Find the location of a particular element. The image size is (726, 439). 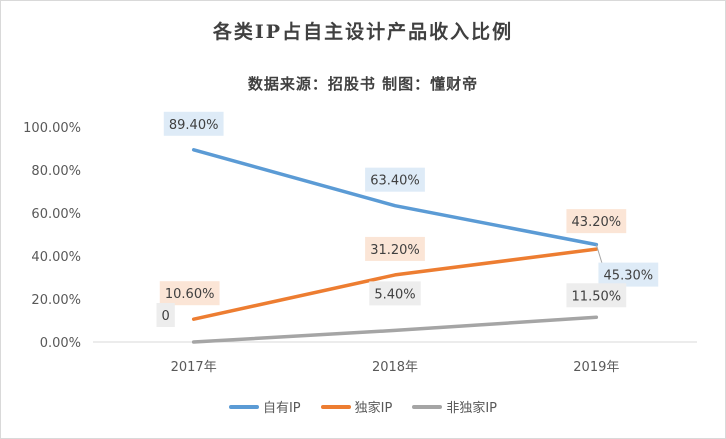

legend-item-non-exclusive-ip: 非独家IP is located at coordinates (454, 406).